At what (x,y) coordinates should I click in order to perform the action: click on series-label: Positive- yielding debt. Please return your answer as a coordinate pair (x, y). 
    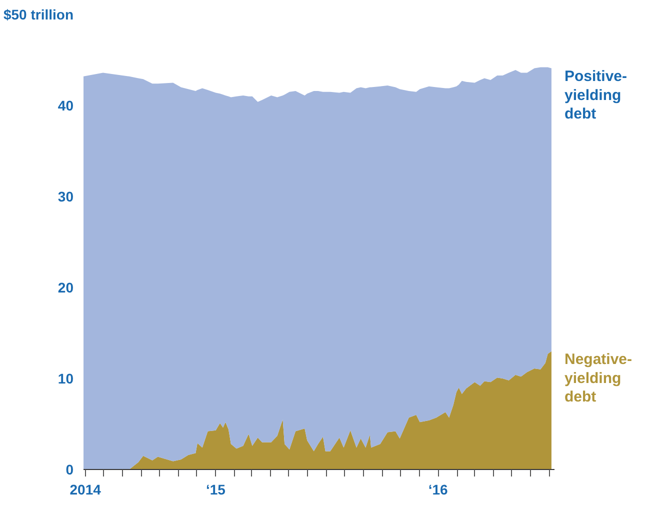
    Looking at the image, I should click on (596, 95).